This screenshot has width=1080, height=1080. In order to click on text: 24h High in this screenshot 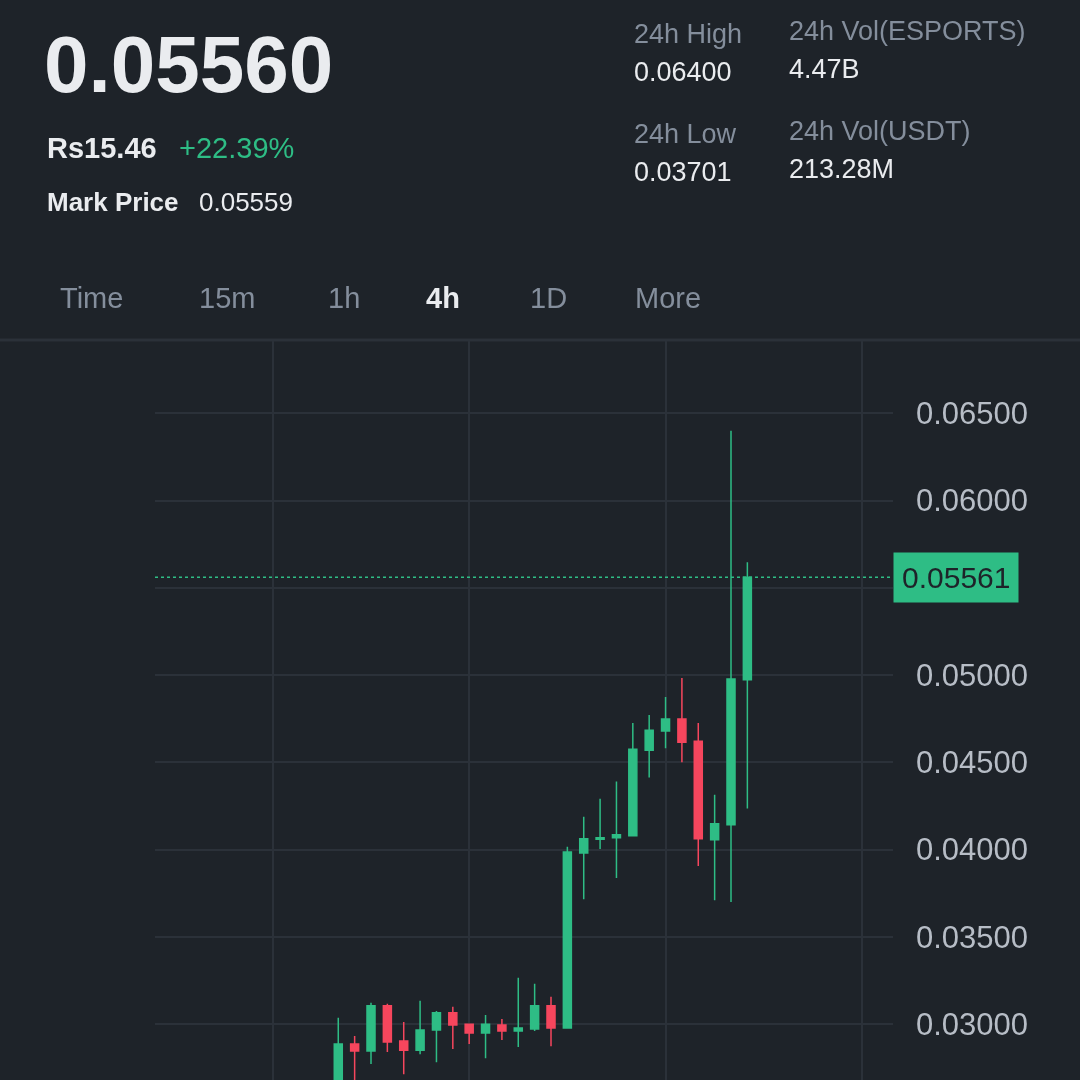, I will do `click(688, 34)`.